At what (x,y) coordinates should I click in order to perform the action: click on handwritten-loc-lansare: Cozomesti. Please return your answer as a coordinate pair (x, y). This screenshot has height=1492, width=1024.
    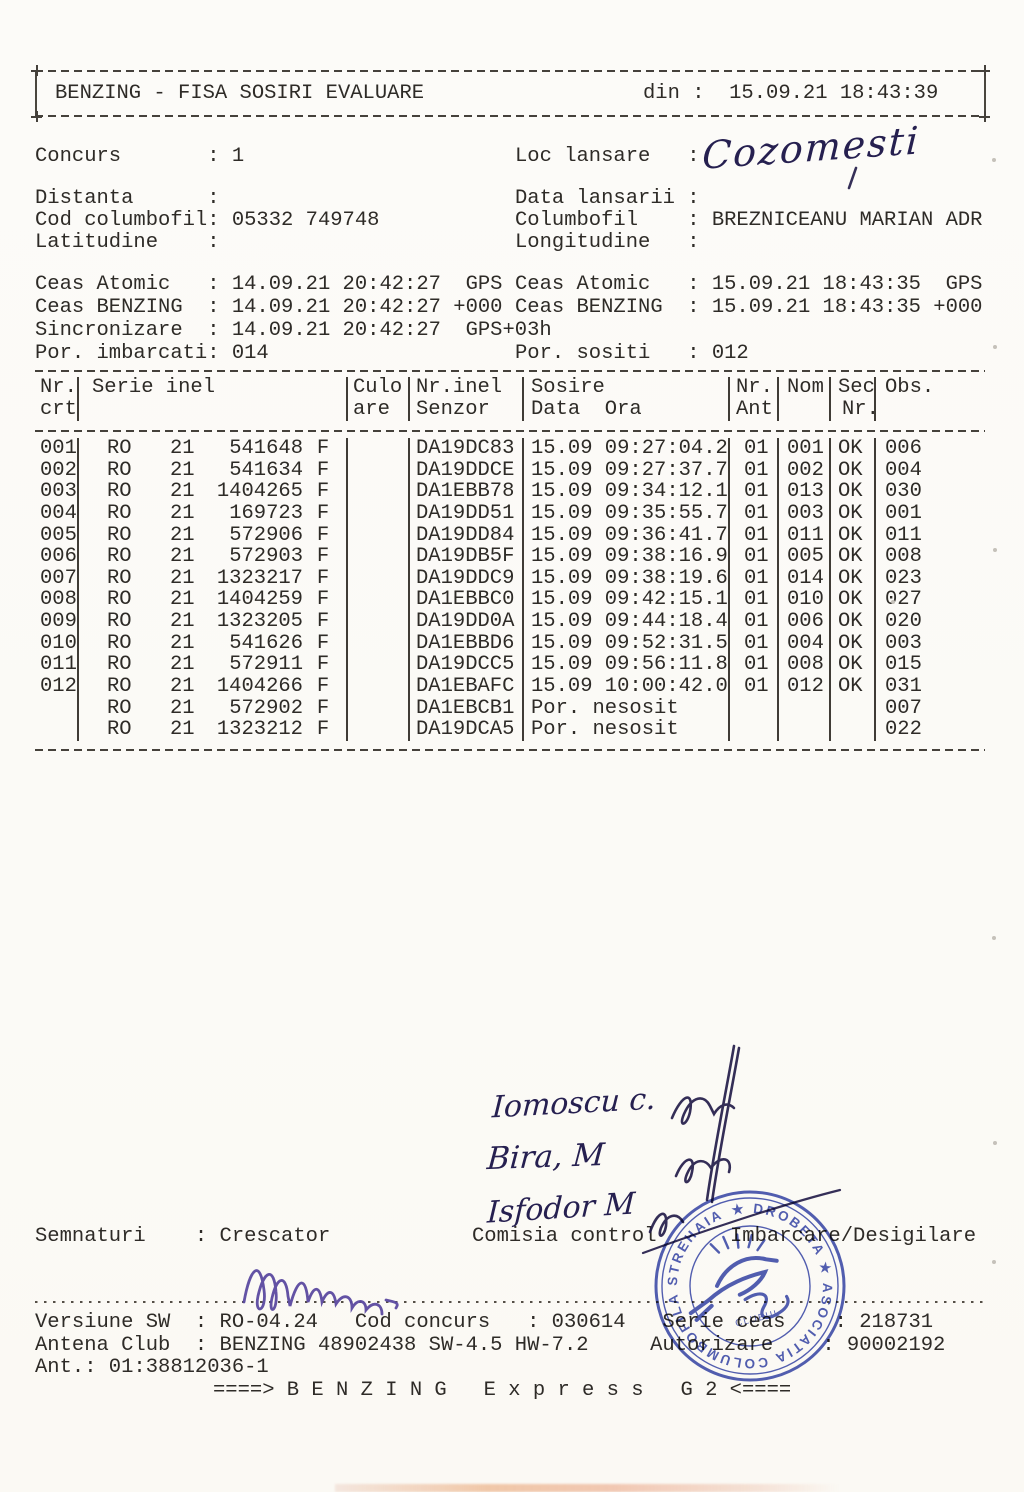
    Looking at the image, I should click on (811, 148).